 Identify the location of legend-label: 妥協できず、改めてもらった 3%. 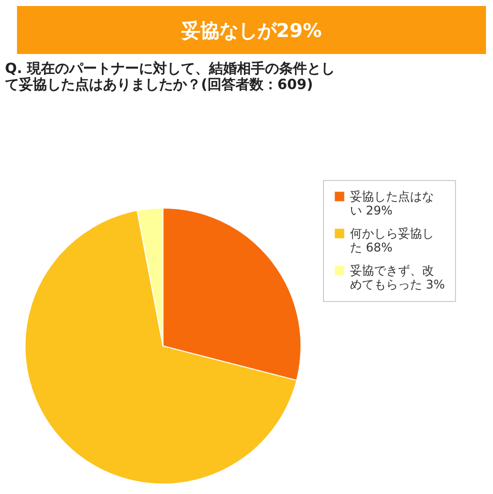
(397, 278).